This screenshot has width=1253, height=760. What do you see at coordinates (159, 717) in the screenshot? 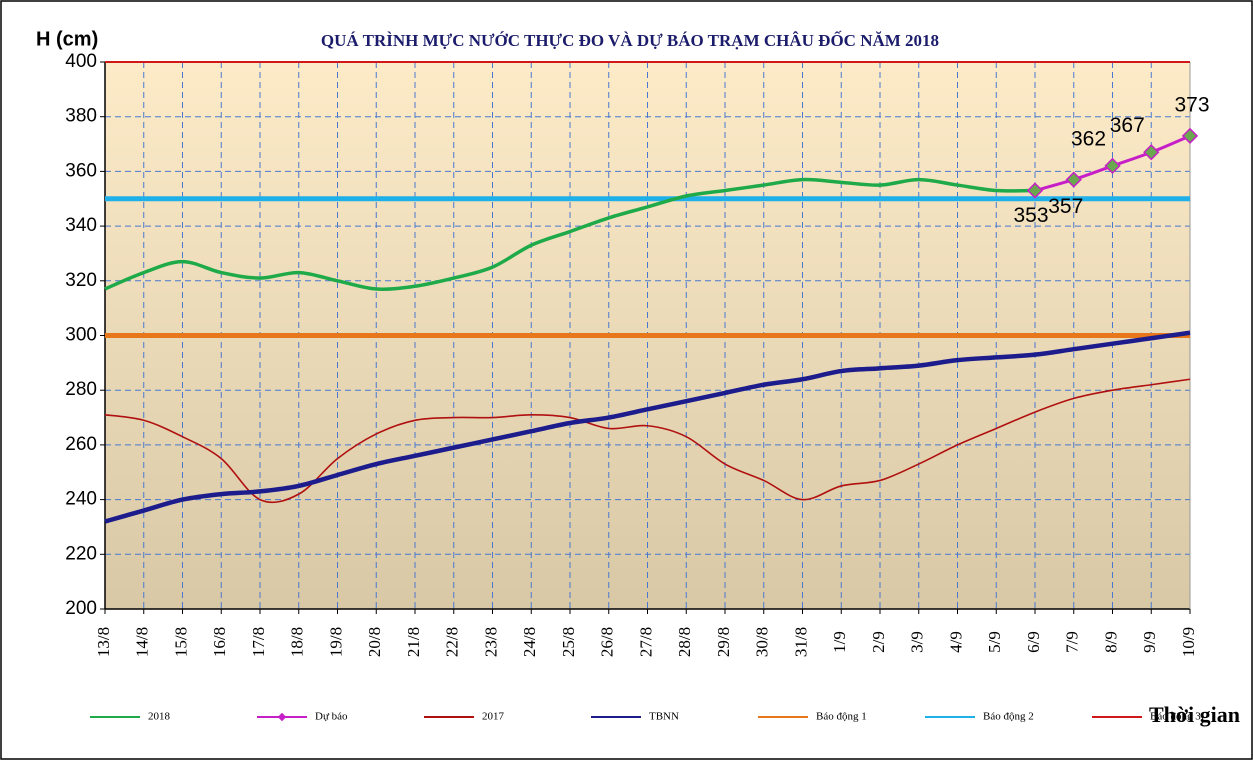
I see `legend-label: 2018` at bounding box center [159, 717].